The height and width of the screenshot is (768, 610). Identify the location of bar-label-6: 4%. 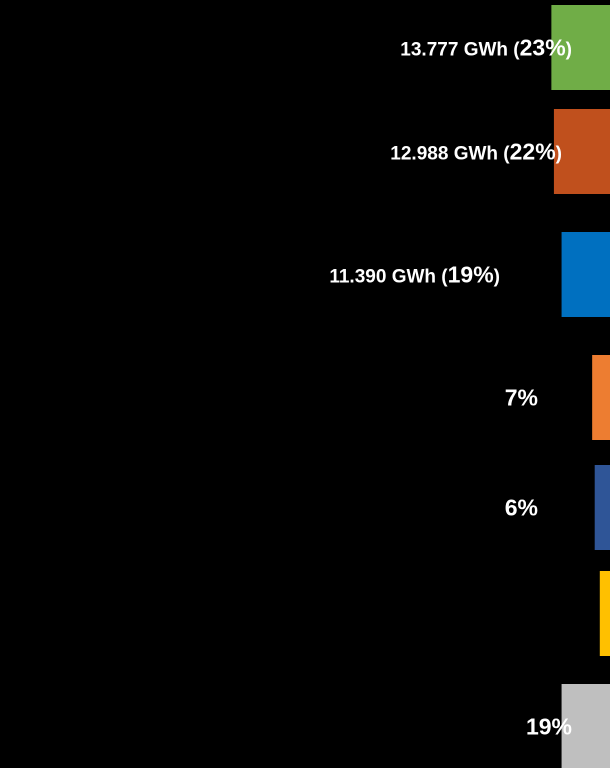
(544, 614).